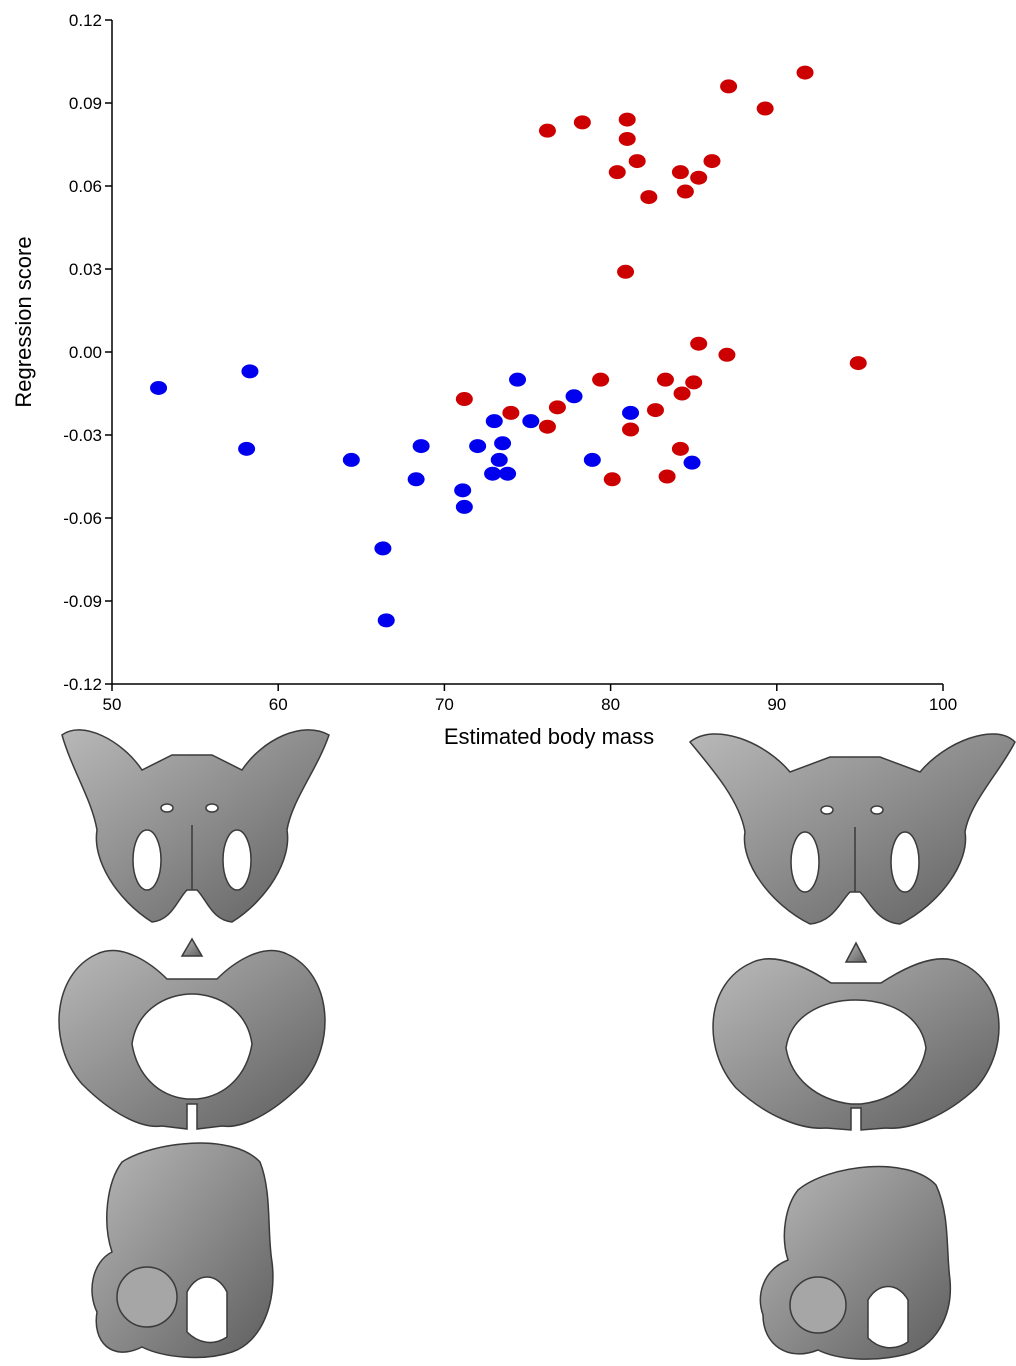 This screenshot has width=1016, height=1366. What do you see at coordinates (112, 704) in the screenshot?
I see `x-tick-label: 50` at bounding box center [112, 704].